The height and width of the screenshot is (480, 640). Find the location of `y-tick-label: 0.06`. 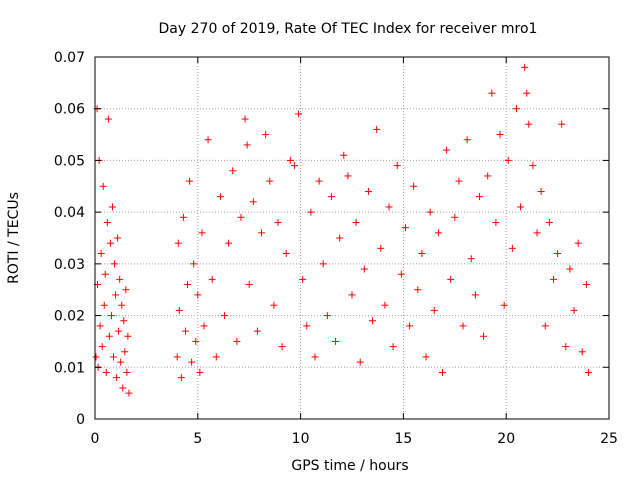

y-tick-label: 0.06 is located at coordinates (69, 110).